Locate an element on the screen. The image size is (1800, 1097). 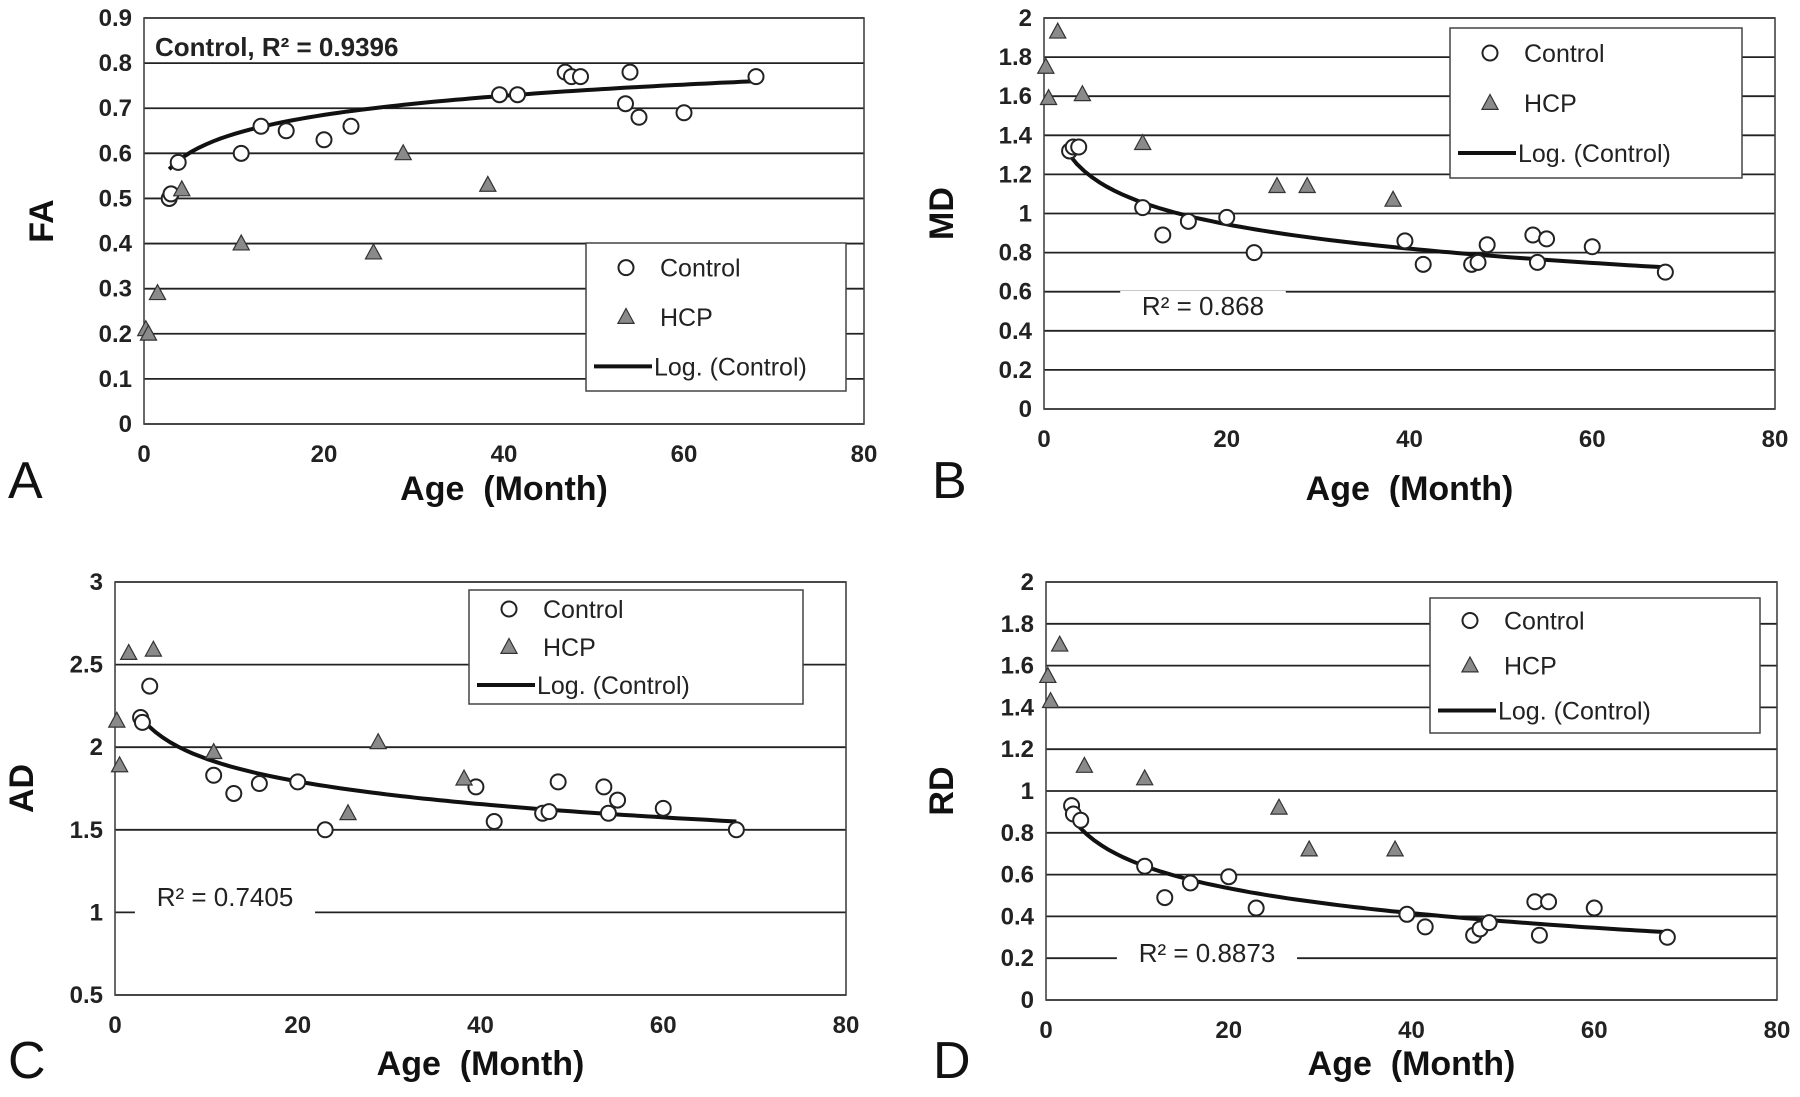
annotation-backdrop is located at coordinates (1203, 310).